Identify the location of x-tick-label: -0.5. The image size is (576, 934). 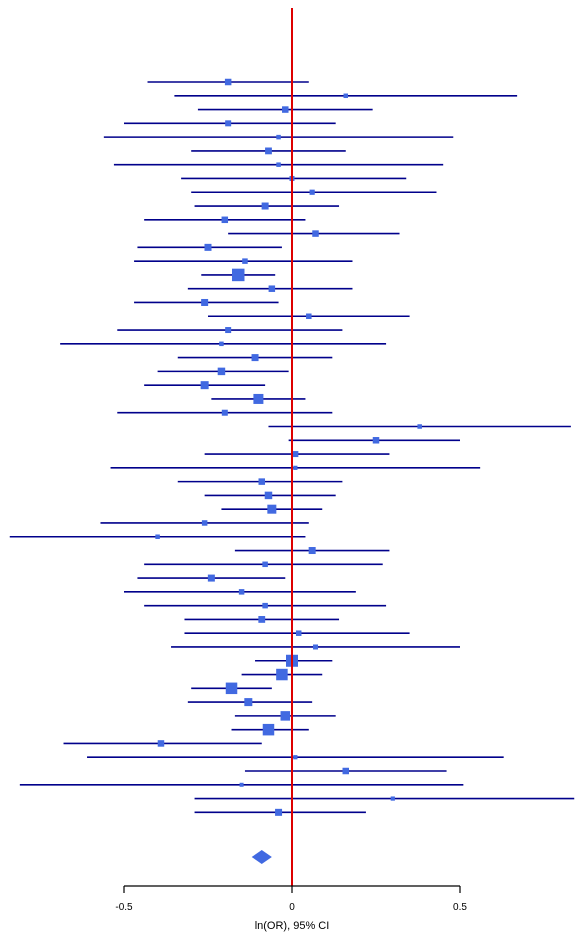
(124, 907).